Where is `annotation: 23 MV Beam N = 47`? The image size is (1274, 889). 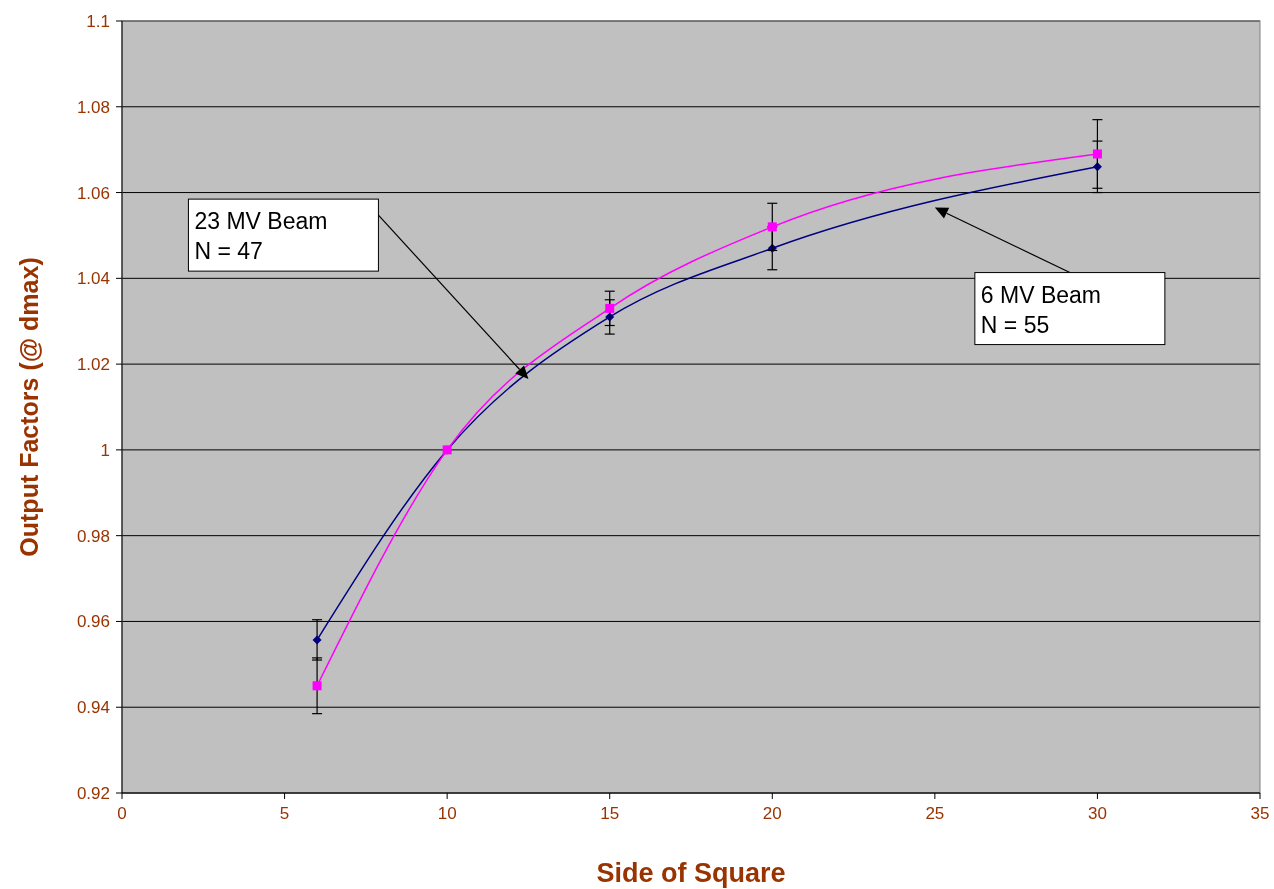 annotation: 23 MV Beam N = 47 is located at coordinates (261, 236).